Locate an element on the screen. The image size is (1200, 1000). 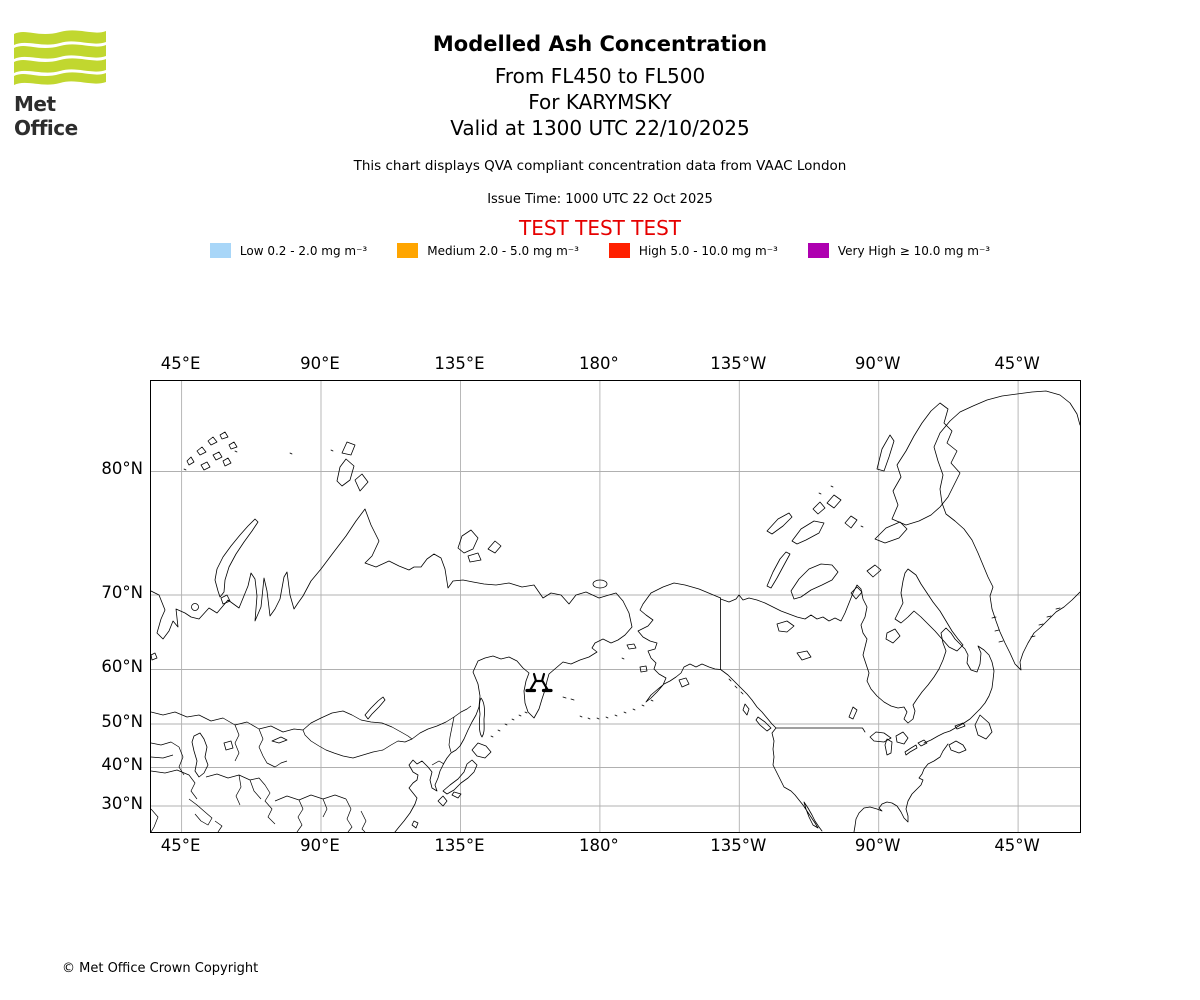
issue-time: Issue Time: 1000 UTC 22 Oct 2025 is located at coordinates (600, 199).